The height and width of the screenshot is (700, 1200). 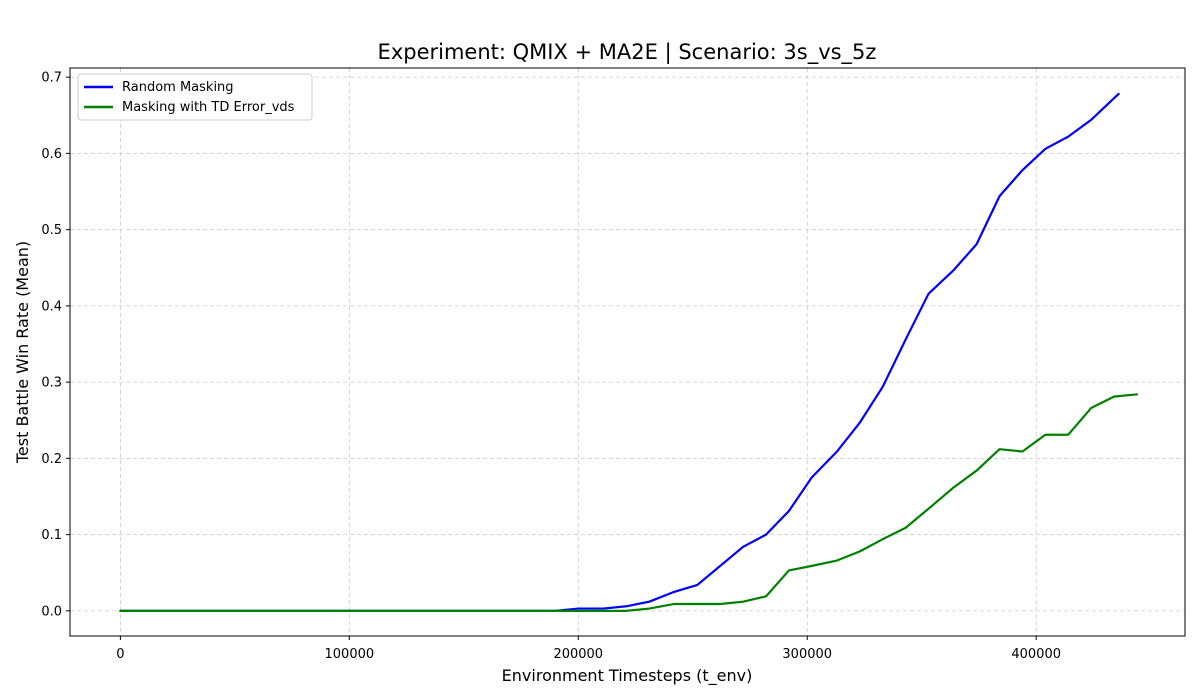 What do you see at coordinates (51, 154) in the screenshot?
I see `y-tick-label: 0.6` at bounding box center [51, 154].